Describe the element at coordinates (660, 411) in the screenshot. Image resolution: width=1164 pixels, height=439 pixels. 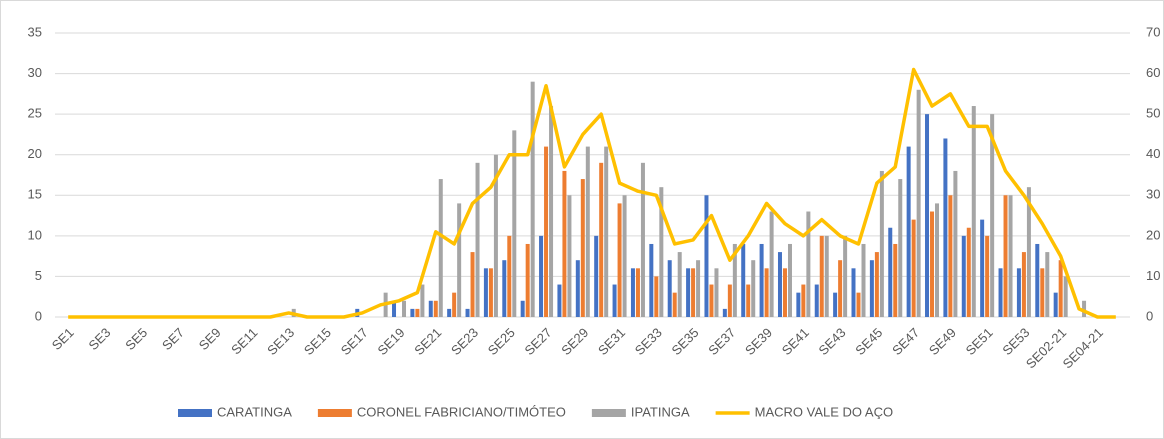
I see `legend-label: IPATINGA` at that location.